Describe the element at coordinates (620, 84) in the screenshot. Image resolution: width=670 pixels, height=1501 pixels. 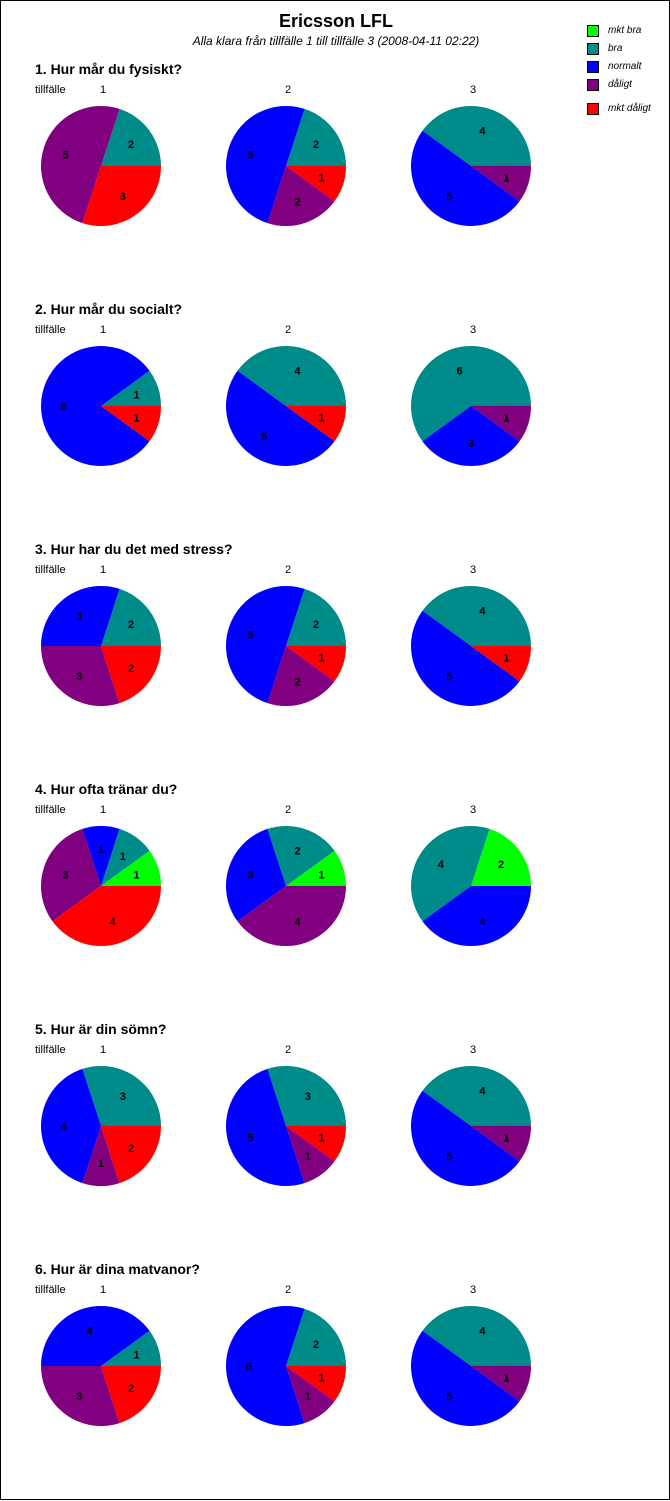
I see `legend-label: dåligt` at that location.